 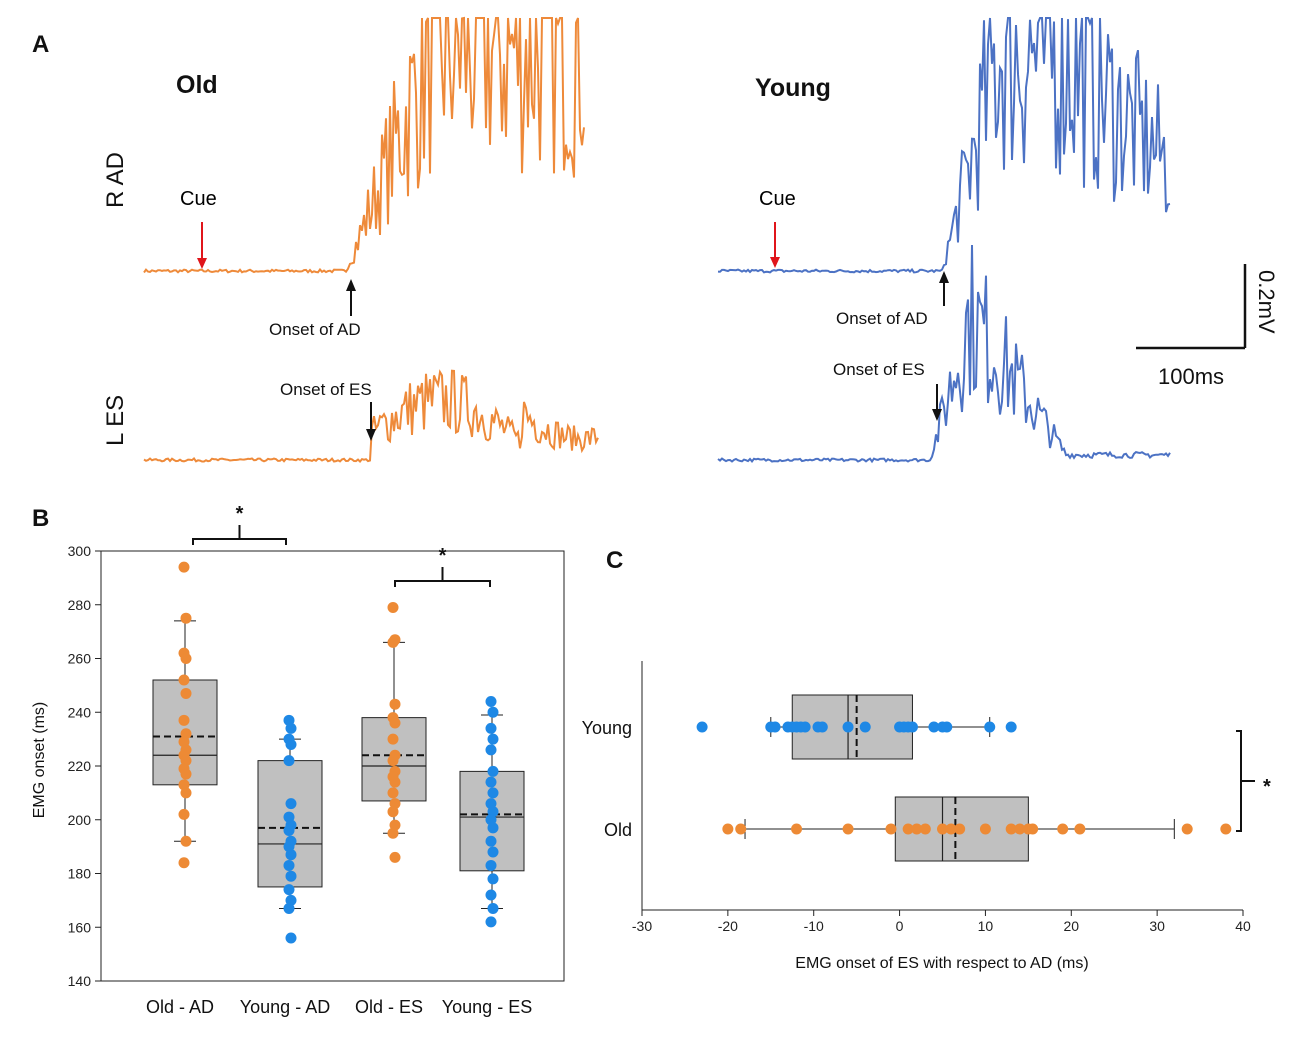 What do you see at coordinates (80, 981) in the screenshot?
I see `y-tick-label: 140` at bounding box center [80, 981].